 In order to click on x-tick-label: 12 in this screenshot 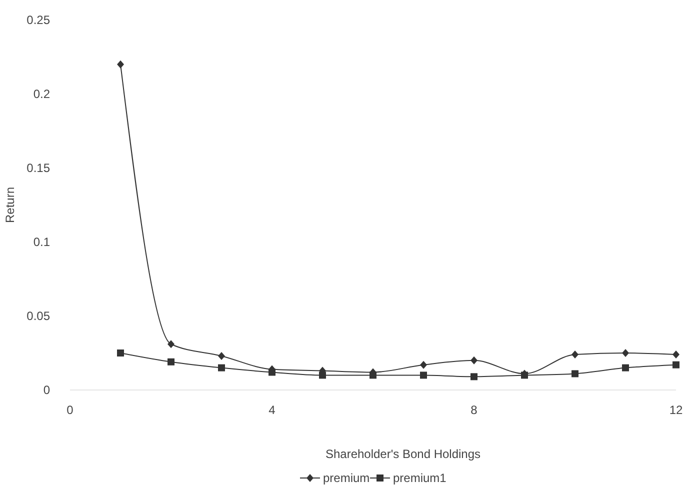, I will do `click(676, 410)`.